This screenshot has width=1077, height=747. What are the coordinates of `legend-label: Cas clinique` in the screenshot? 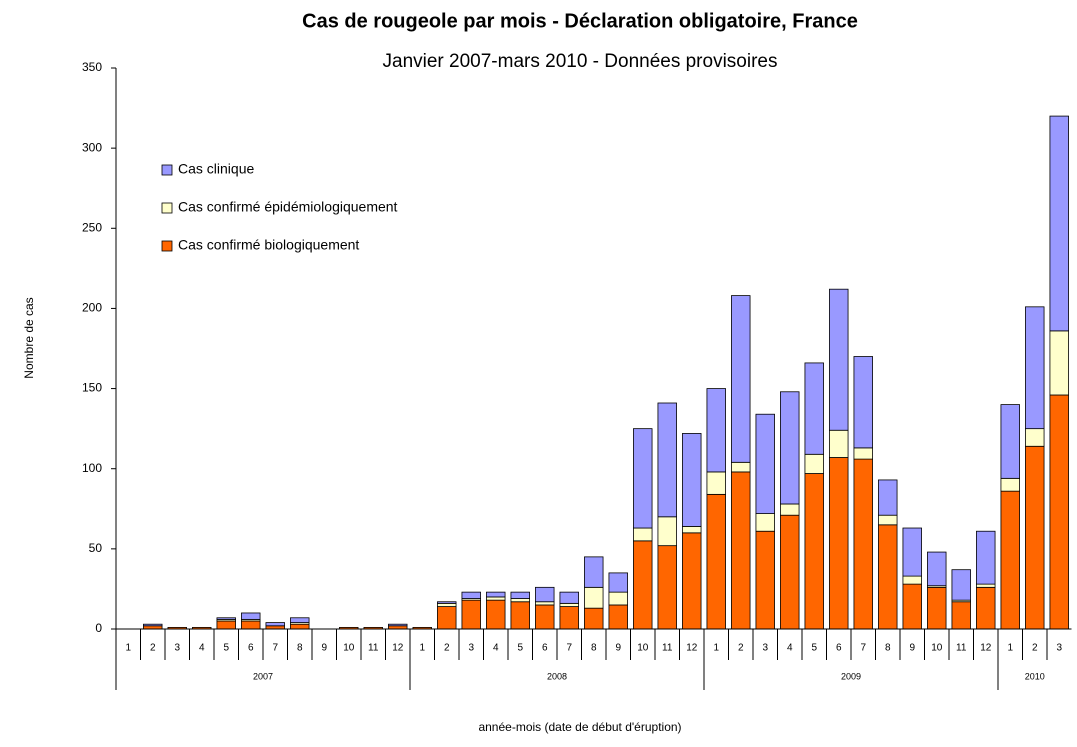 It's located at (216, 169).